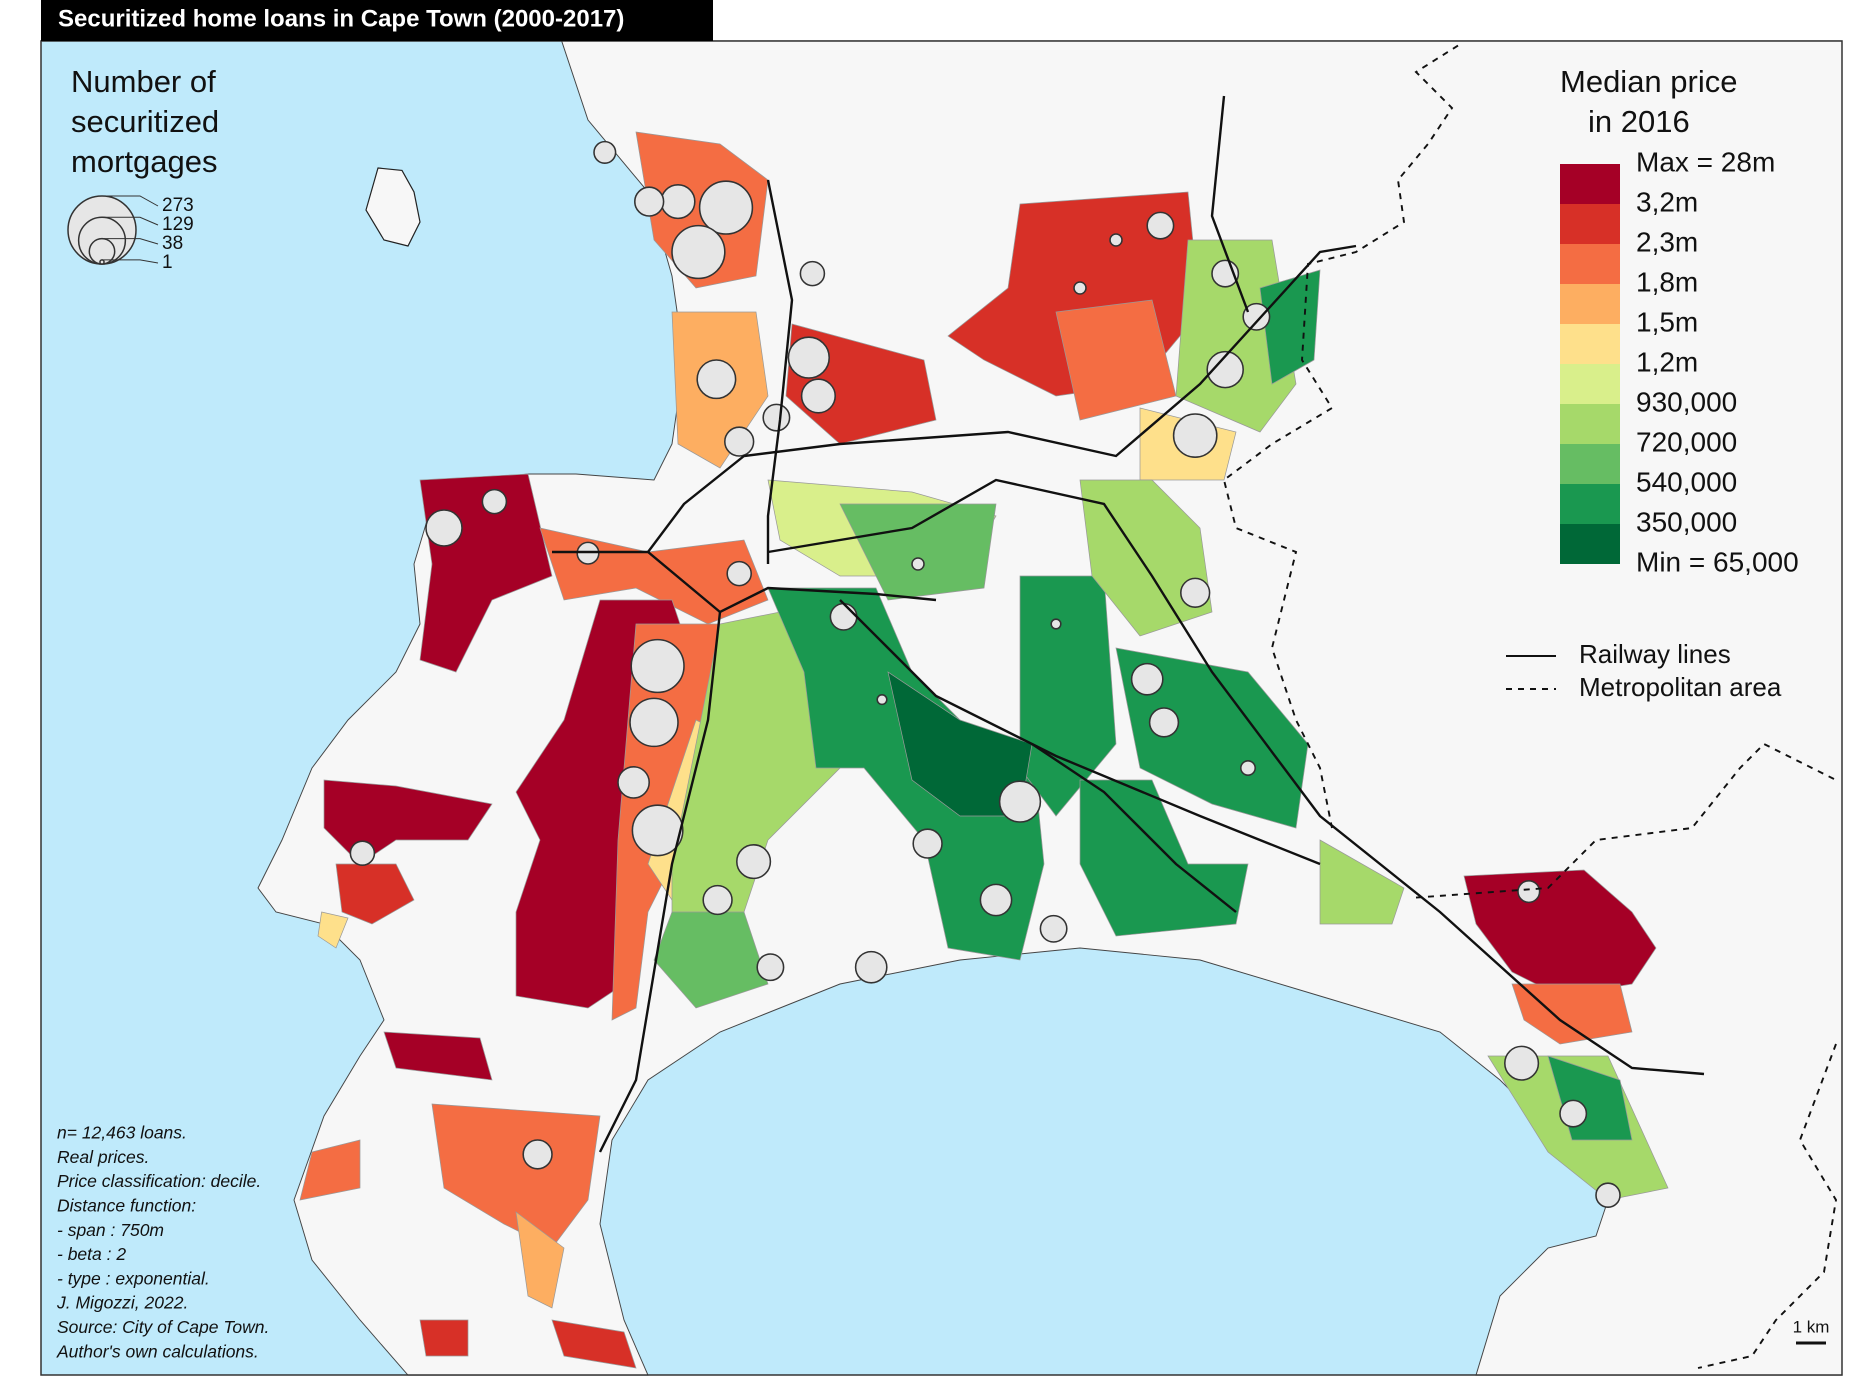 Image resolution: width=1859 pixels, height=1400 pixels. Describe the element at coordinates (126, 1206) in the screenshot. I see `note: Distance function:` at that location.